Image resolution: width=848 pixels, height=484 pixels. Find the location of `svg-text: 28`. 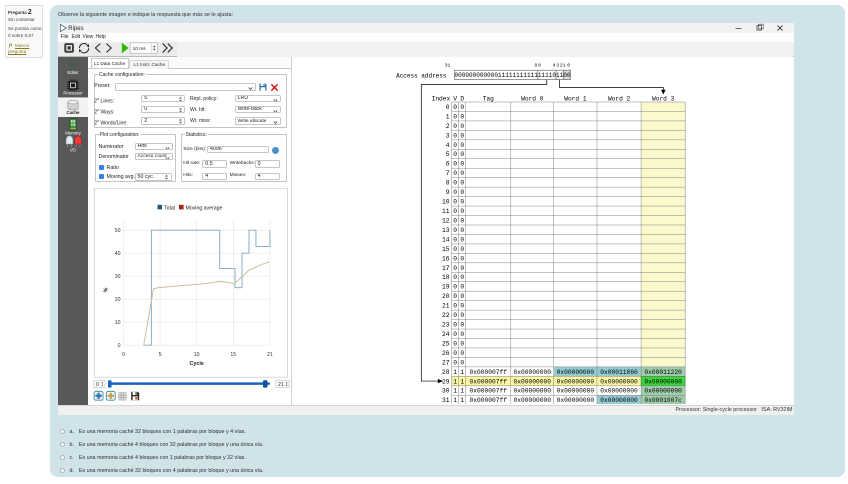

svg-text: 28 is located at coordinates (446, 372).